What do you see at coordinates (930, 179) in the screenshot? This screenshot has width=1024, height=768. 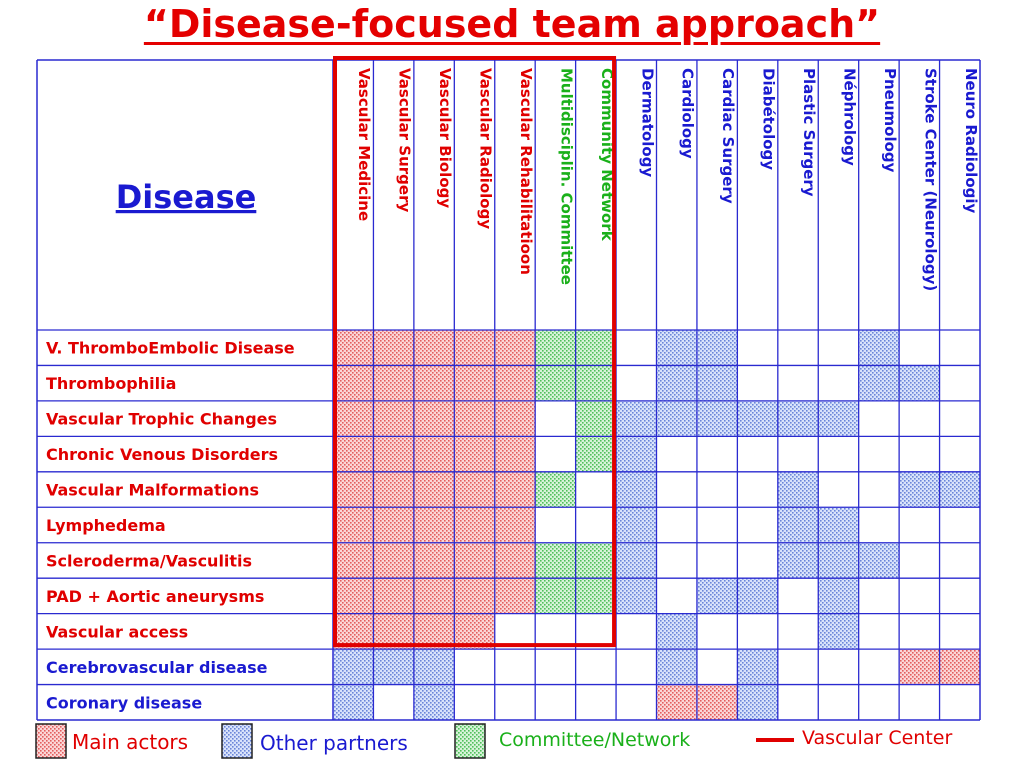 I see `column-header: Stroke Center (Neurology)` at bounding box center [930, 179].